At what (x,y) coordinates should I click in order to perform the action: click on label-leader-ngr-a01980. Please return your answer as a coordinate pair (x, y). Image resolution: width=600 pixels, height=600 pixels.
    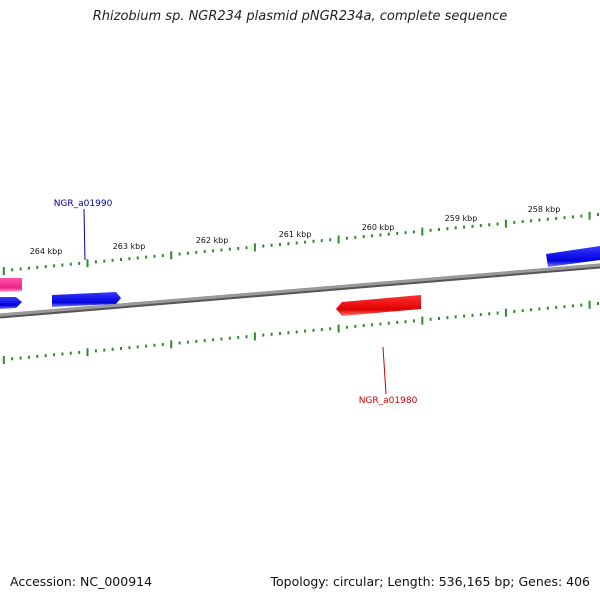
    Looking at the image, I should click on (384, 370).